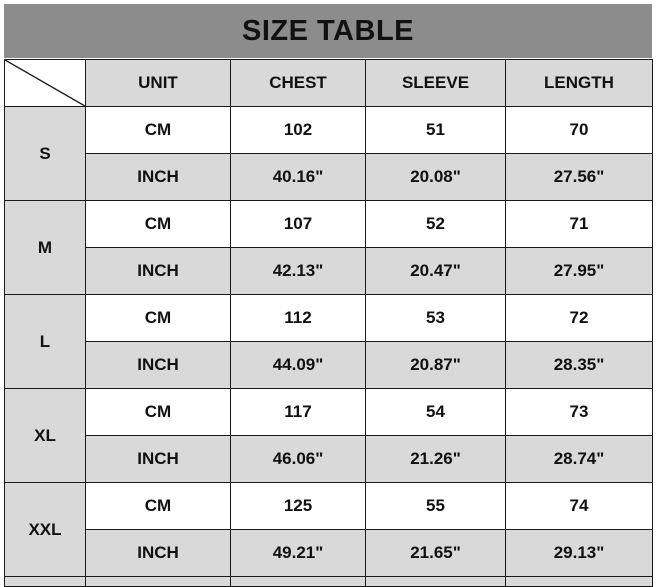  What do you see at coordinates (298, 318) in the screenshot?
I see `chest-cell: 112` at bounding box center [298, 318].